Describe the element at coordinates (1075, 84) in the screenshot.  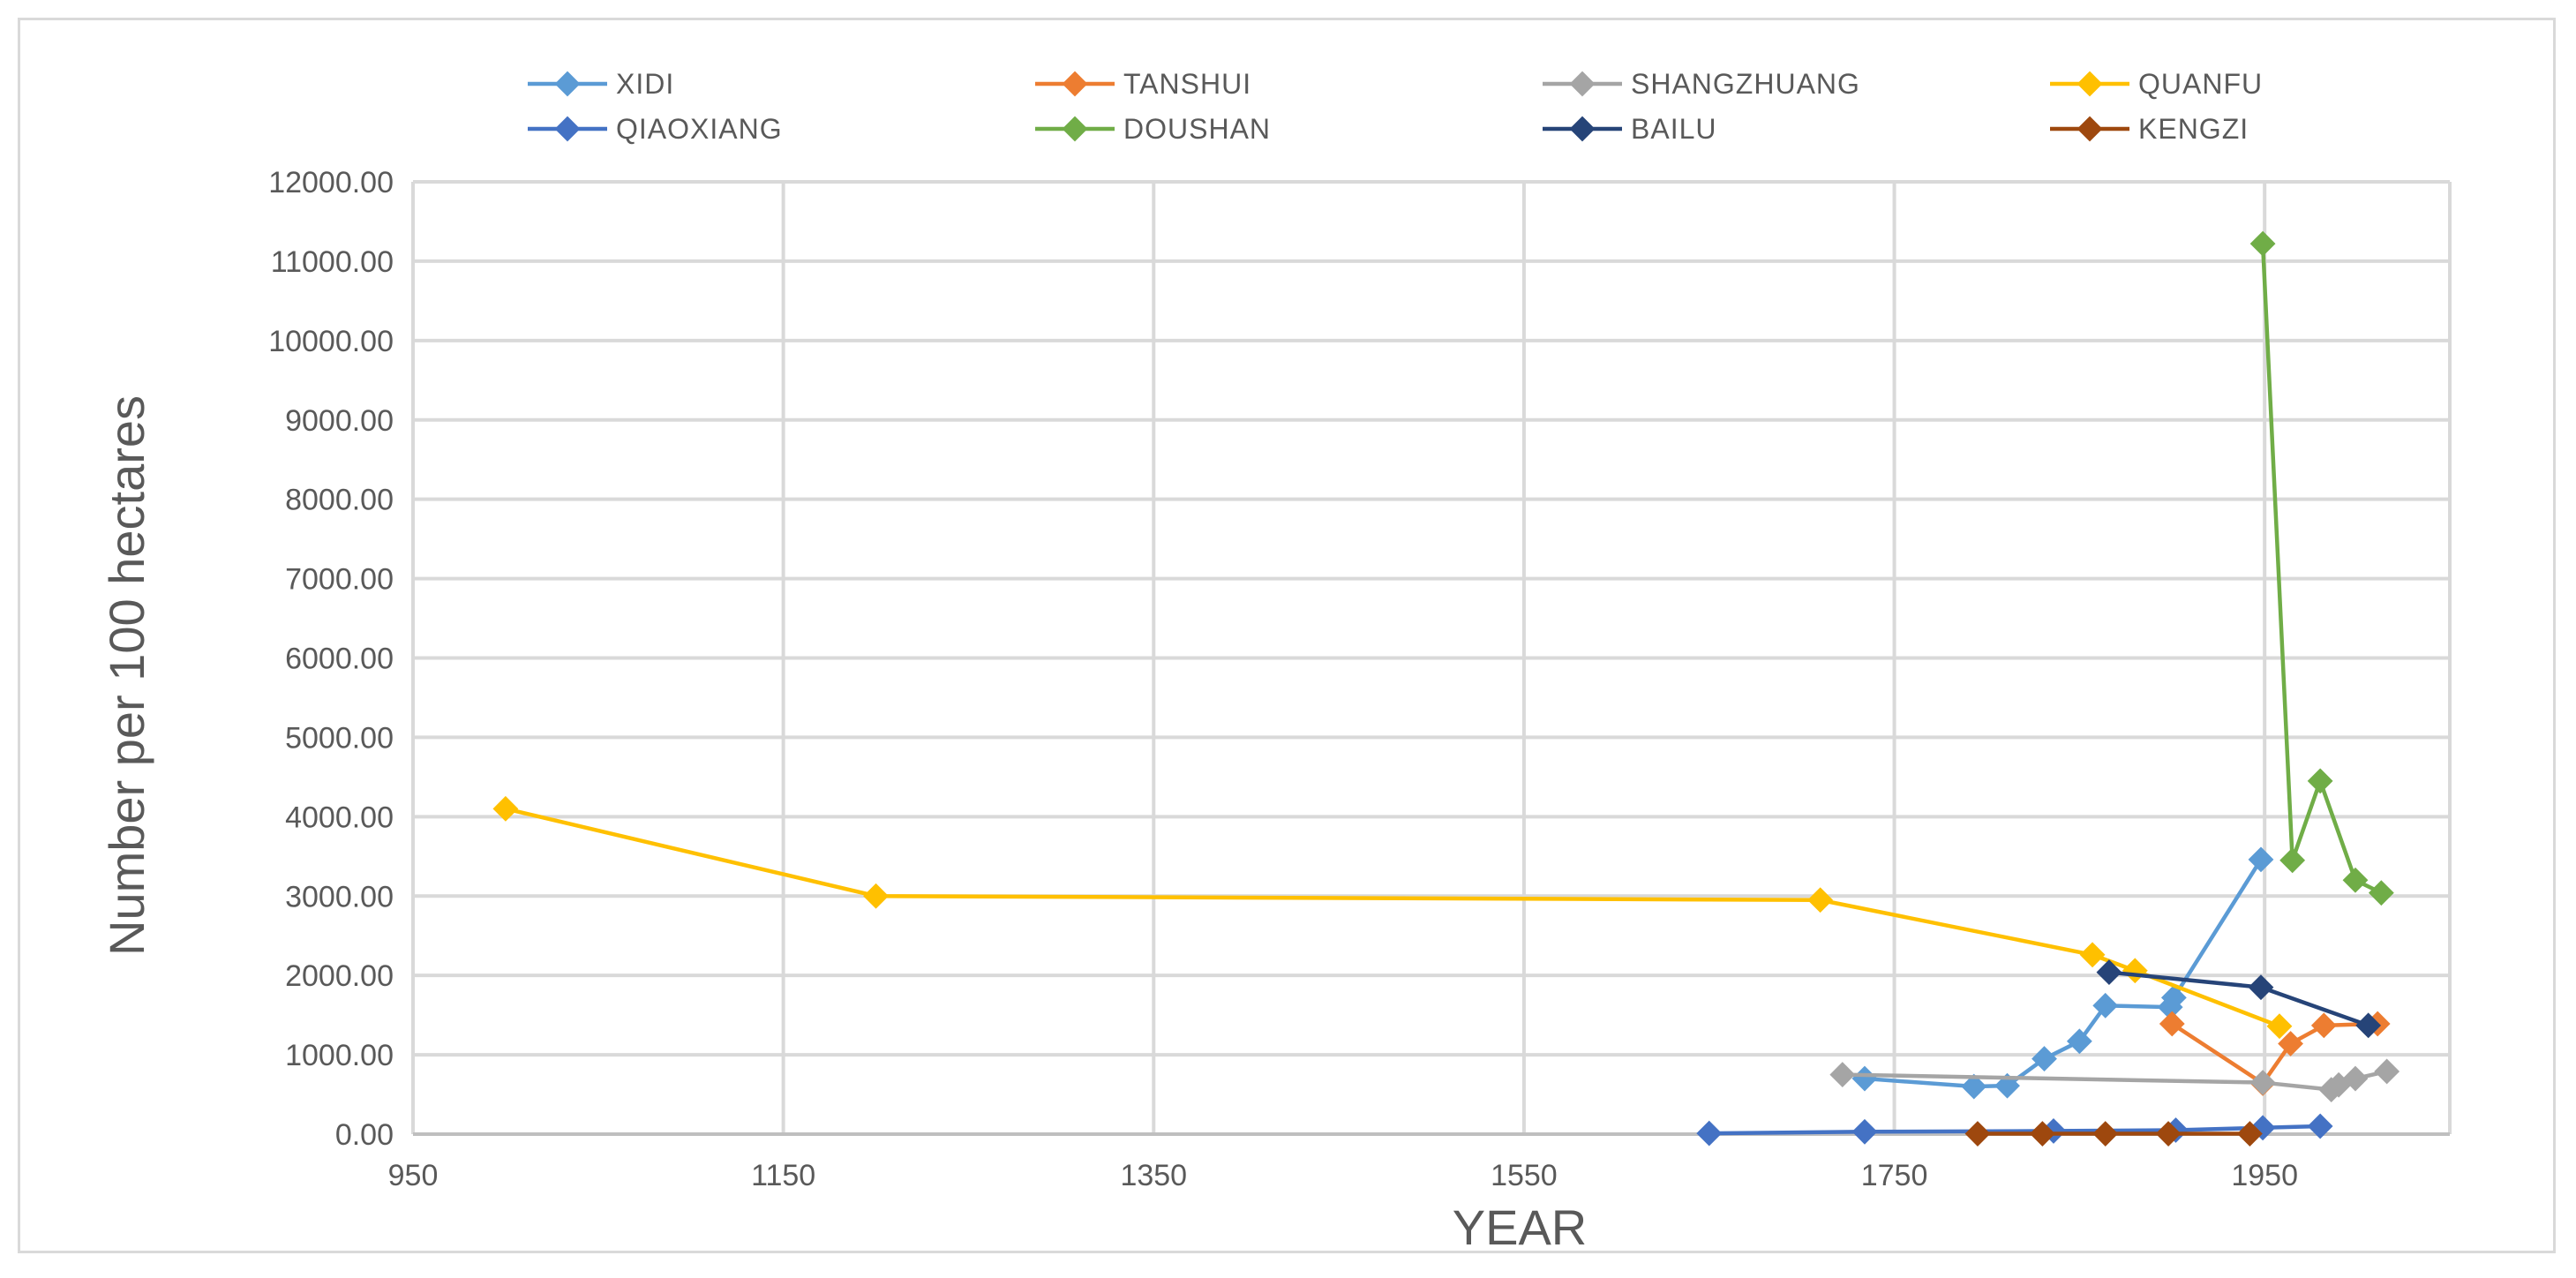
I see `legend-marker-tanshui` at that location.